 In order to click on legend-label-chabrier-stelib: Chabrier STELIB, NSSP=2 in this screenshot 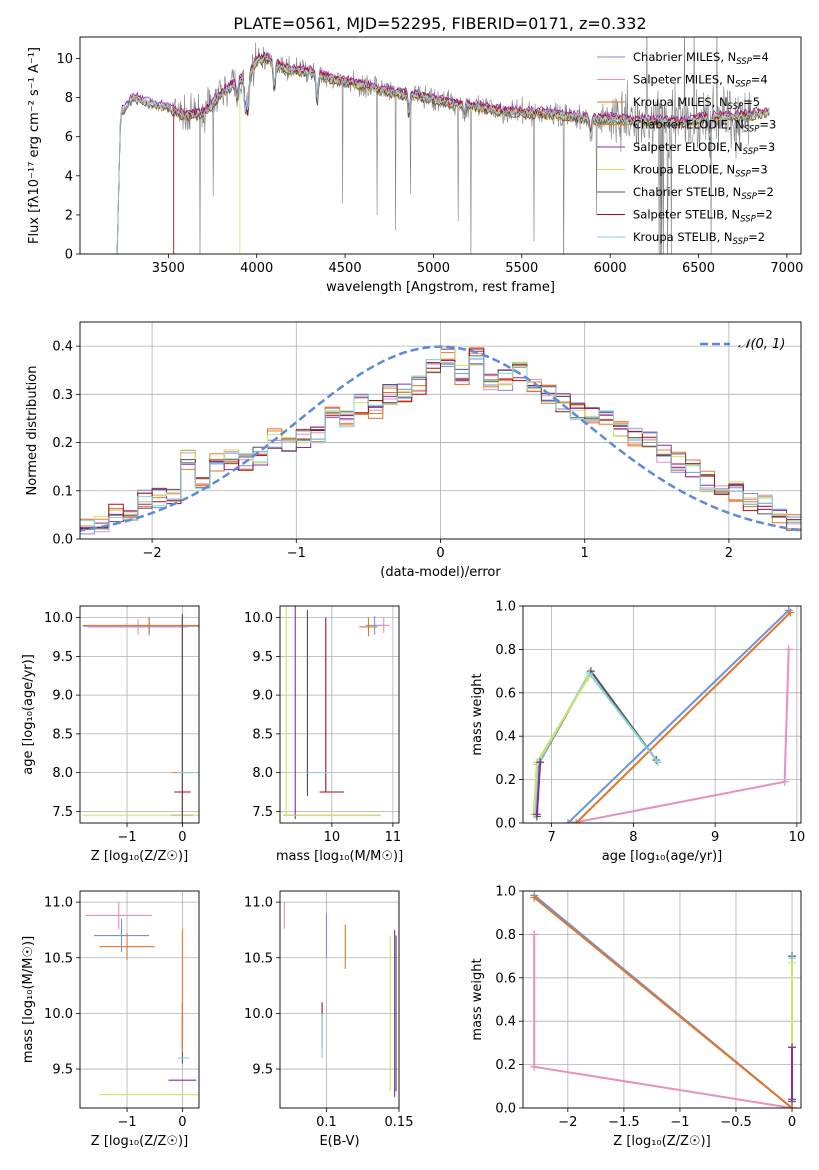, I will do `click(703, 193)`.